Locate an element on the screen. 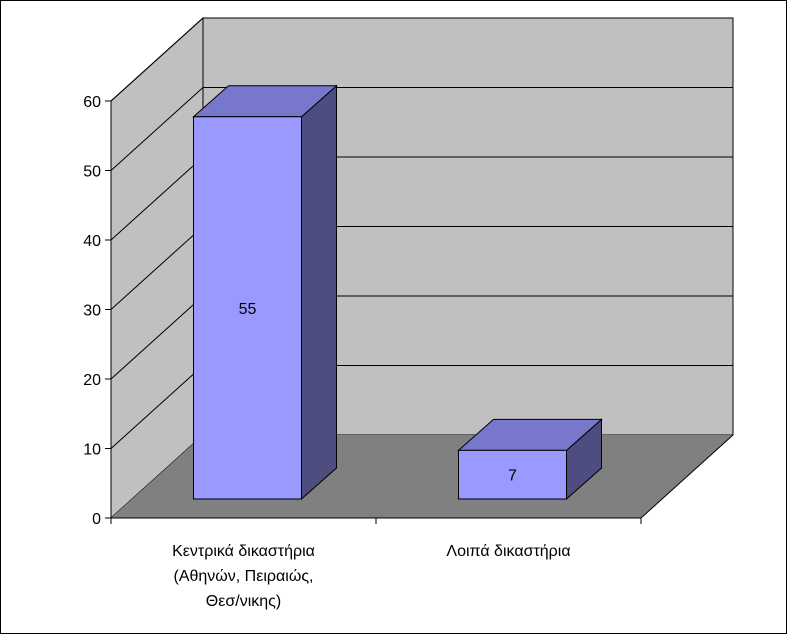 The height and width of the screenshot is (635, 787). category-label: Λοιπά δικαστήρια is located at coordinates (508, 551).